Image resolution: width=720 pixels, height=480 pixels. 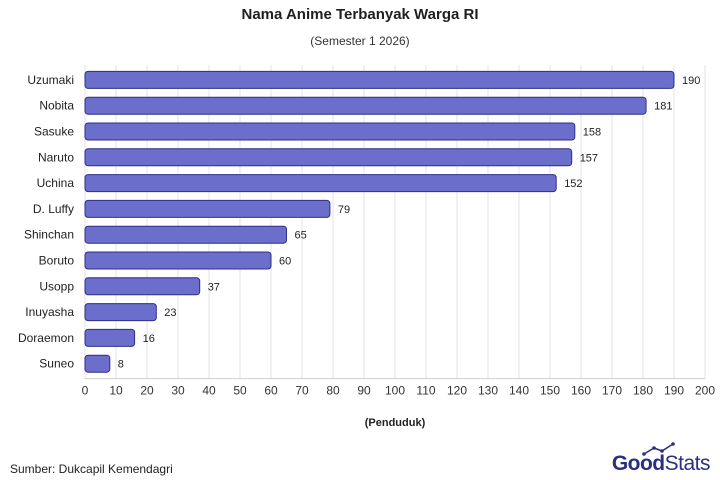 I want to click on x-tick-label: 100, so click(x=395, y=391).